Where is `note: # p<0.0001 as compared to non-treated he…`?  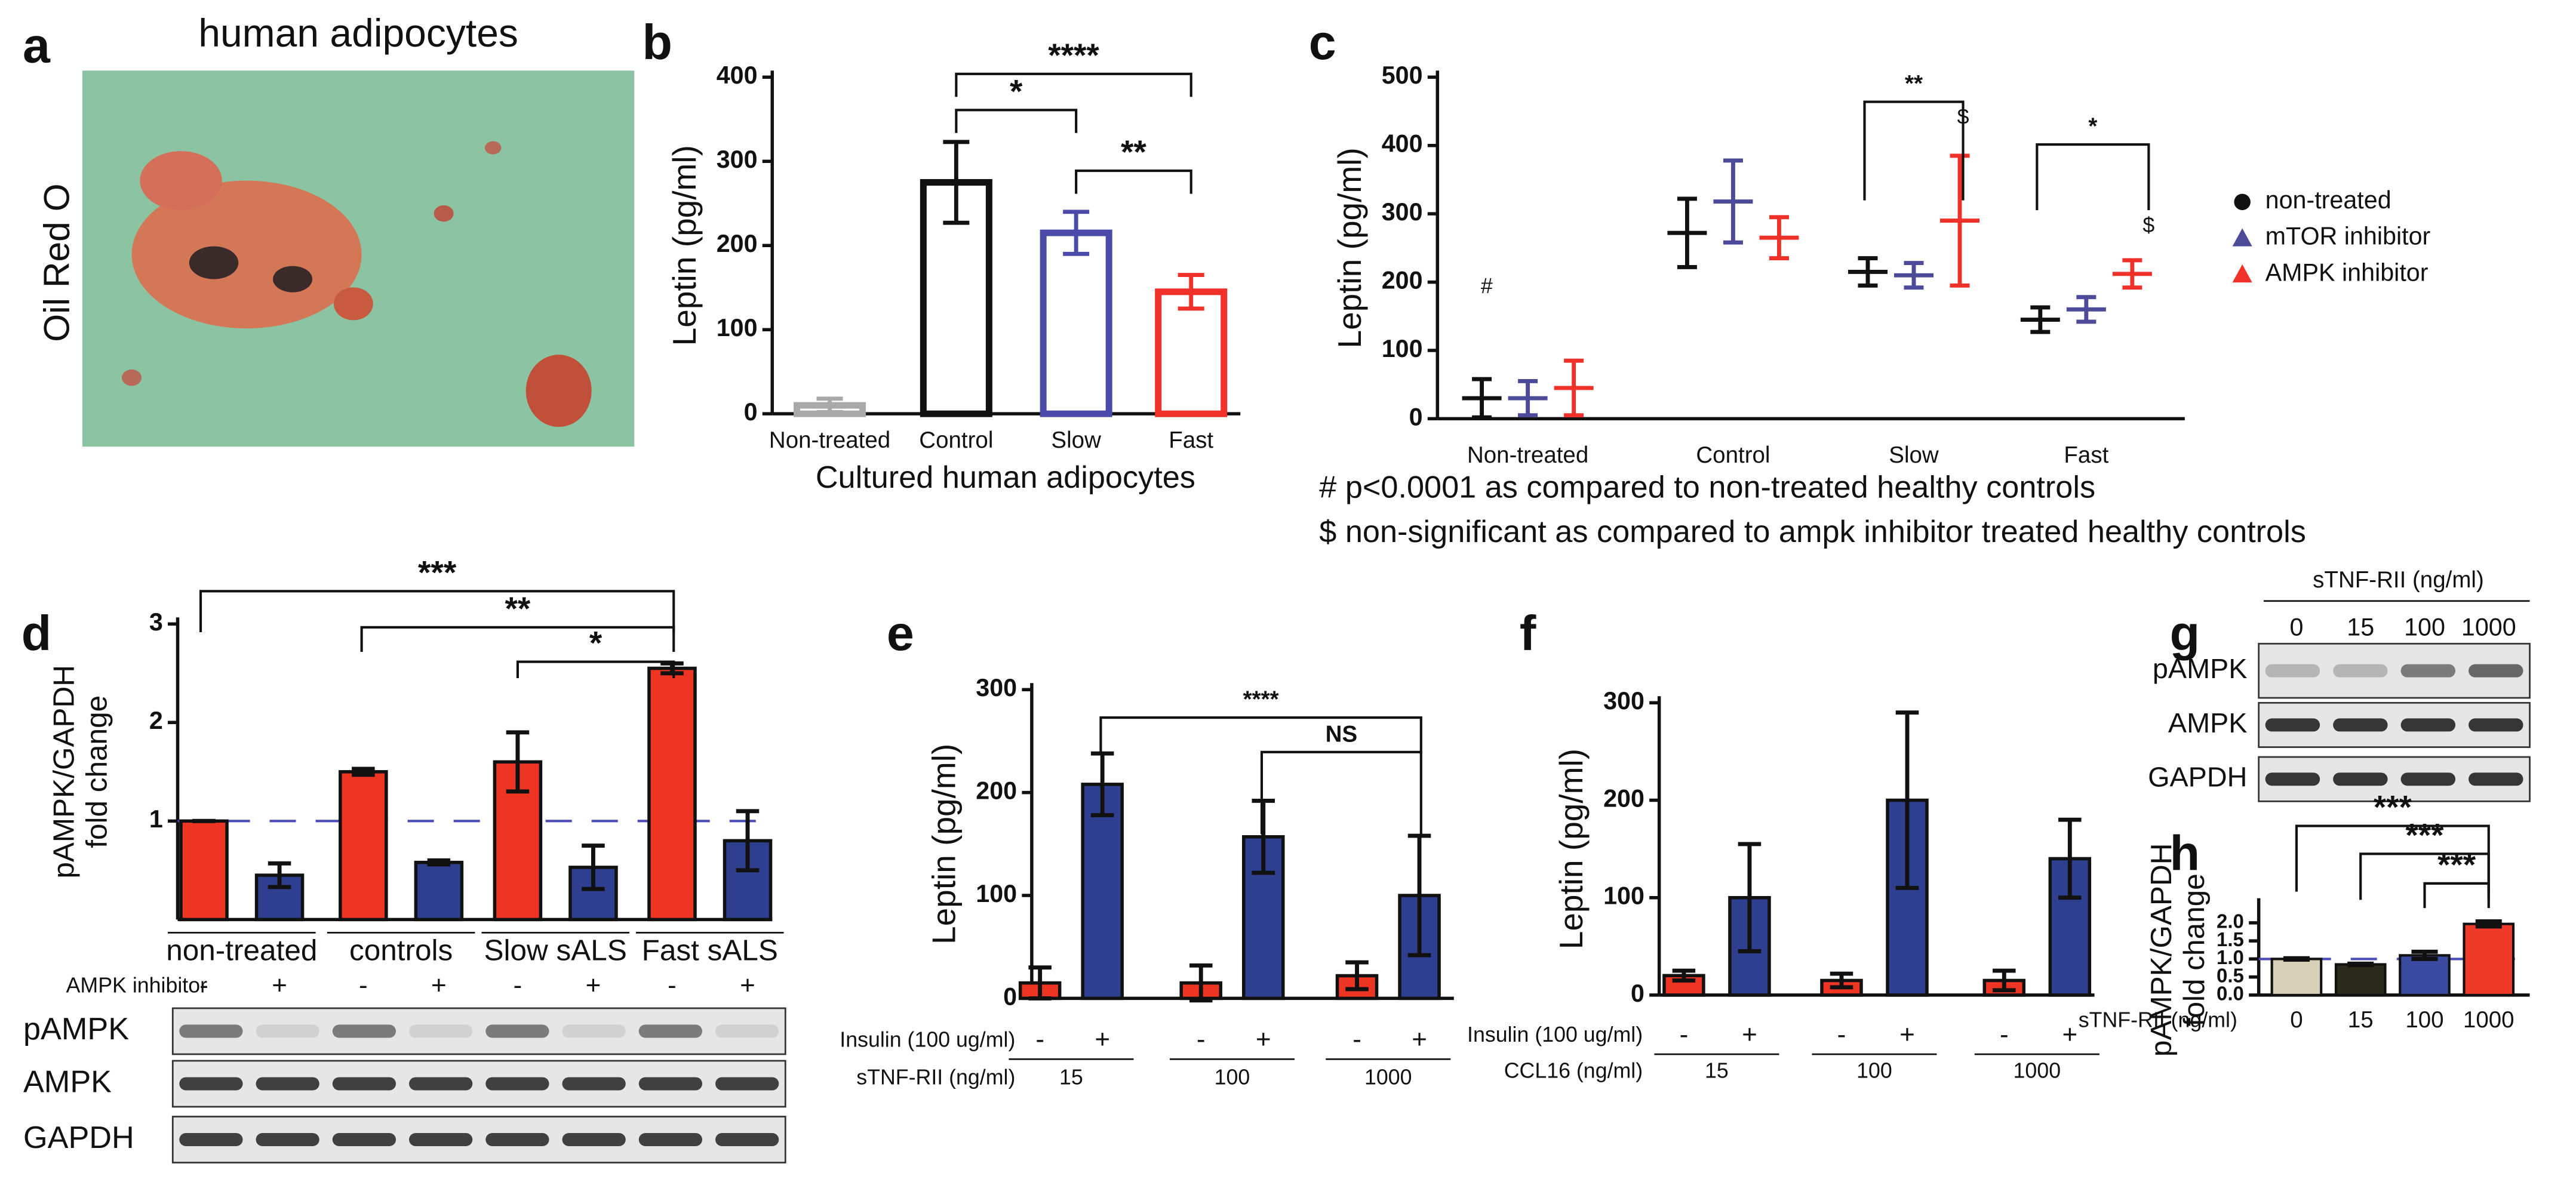 note: # p<0.0001 as compared to non-treated he… is located at coordinates (1707, 487).